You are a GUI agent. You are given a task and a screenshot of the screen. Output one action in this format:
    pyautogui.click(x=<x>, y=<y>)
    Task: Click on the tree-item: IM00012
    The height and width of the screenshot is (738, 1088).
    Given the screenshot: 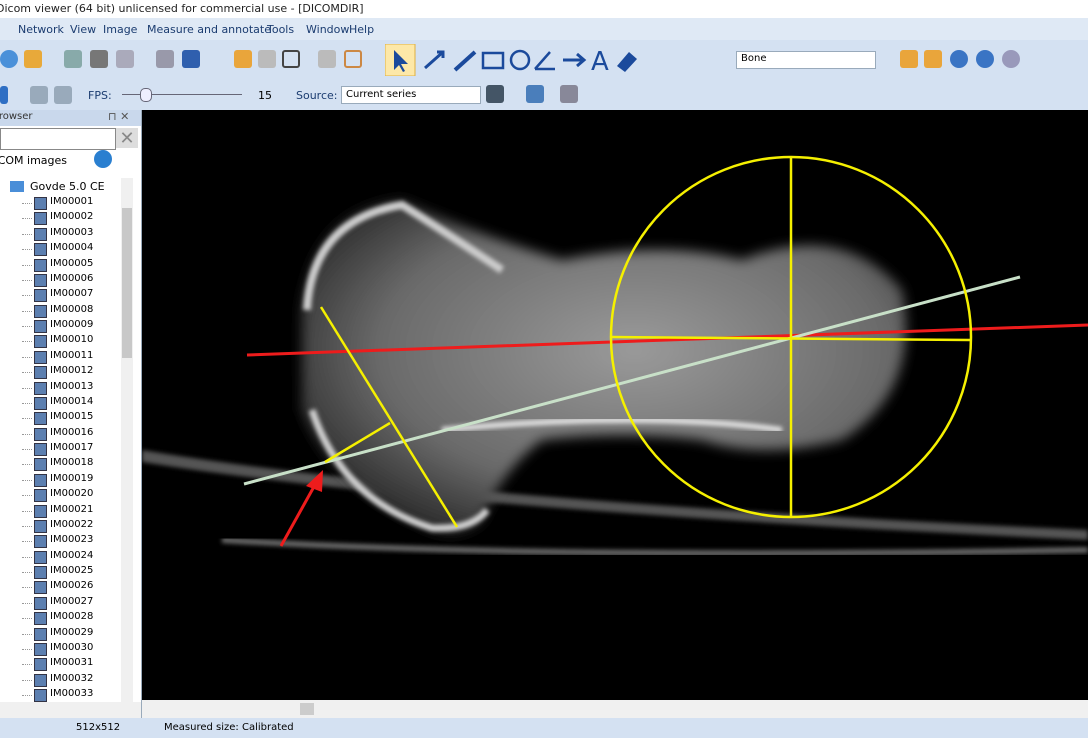 What is the action you would take?
    pyautogui.click(x=72, y=371)
    